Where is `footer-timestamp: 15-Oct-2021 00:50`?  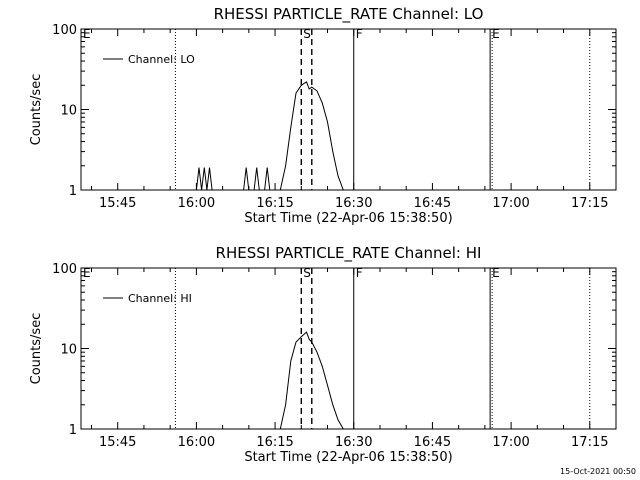
footer-timestamp: 15-Oct-2021 00:50 is located at coordinates (598, 471).